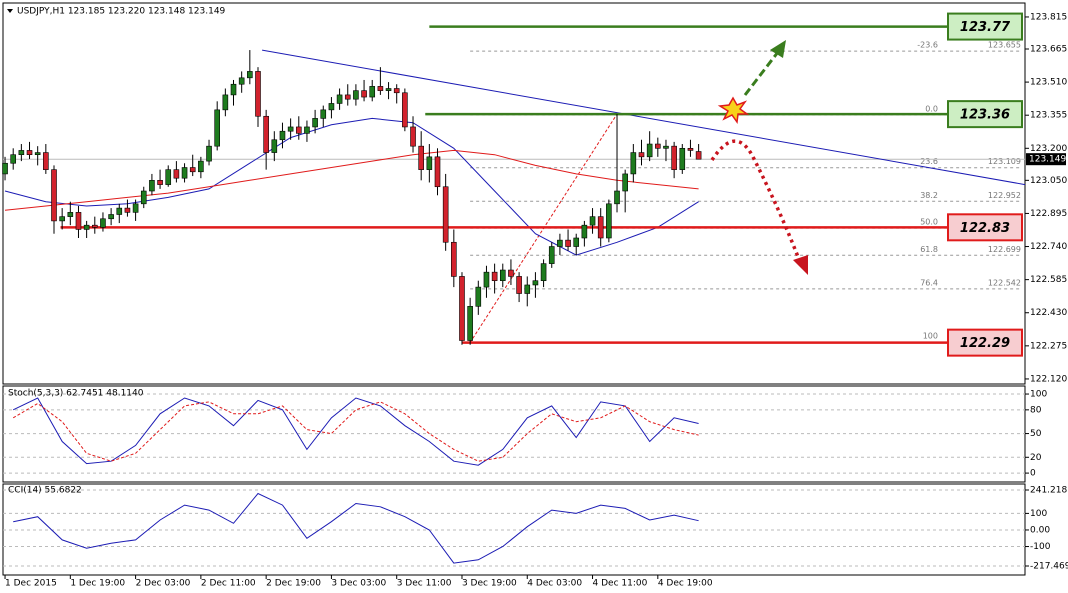 This screenshot has width=1068, height=593. Describe the element at coordinates (97, 584) in the screenshot. I see `x-tick-label: 1 Dec 19:00` at that location.